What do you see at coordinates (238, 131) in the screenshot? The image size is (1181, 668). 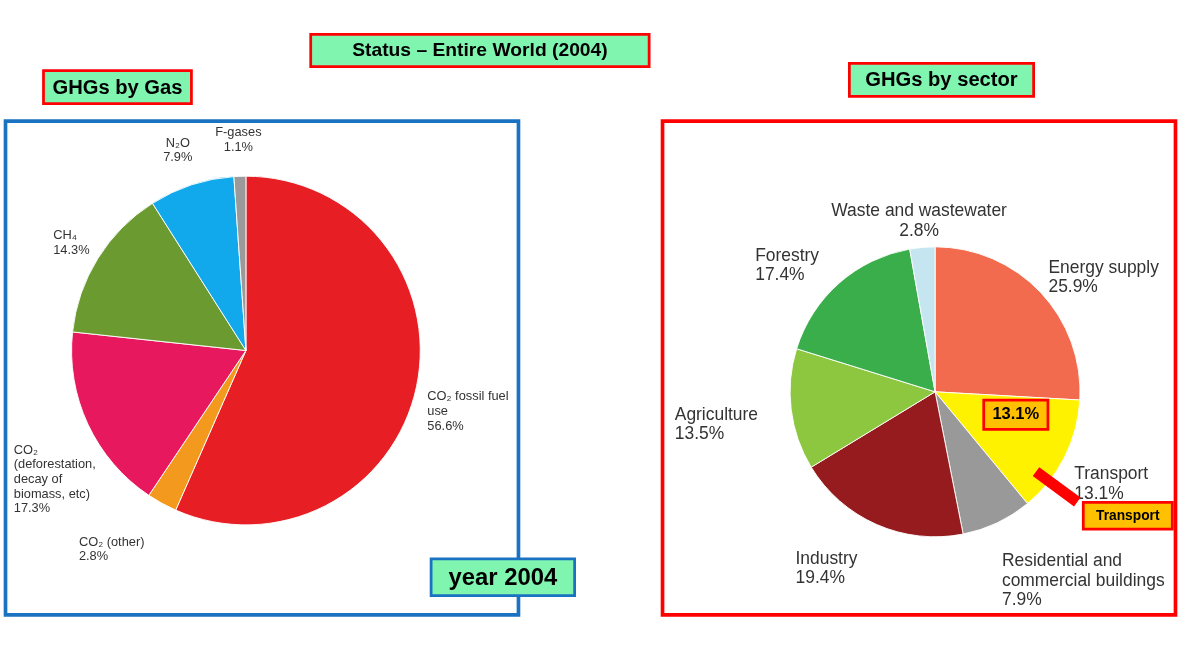 I see `slice-label: F-gases` at bounding box center [238, 131].